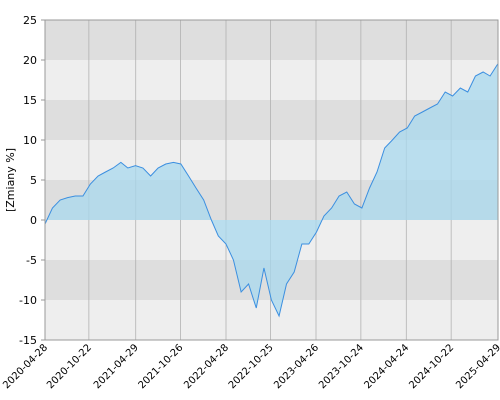  Describe the element at coordinates (69, 366) in the screenshot. I see `x-tick-label: 2020-10-22` at that location.